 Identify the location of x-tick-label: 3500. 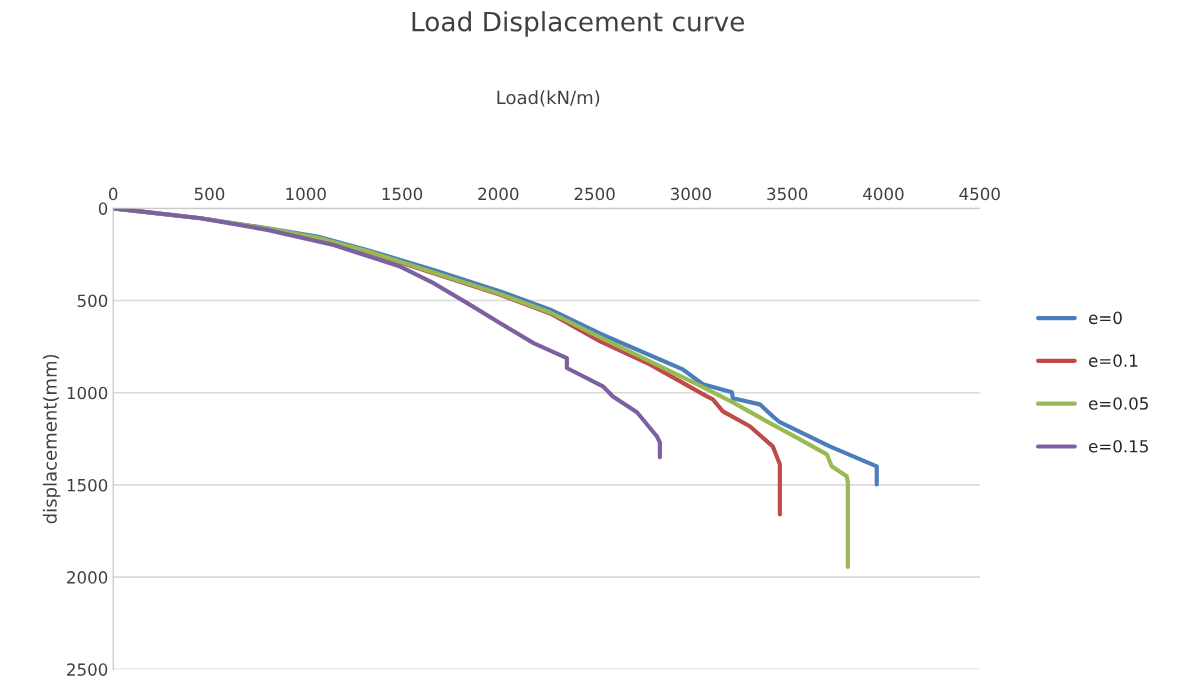
(787, 194).